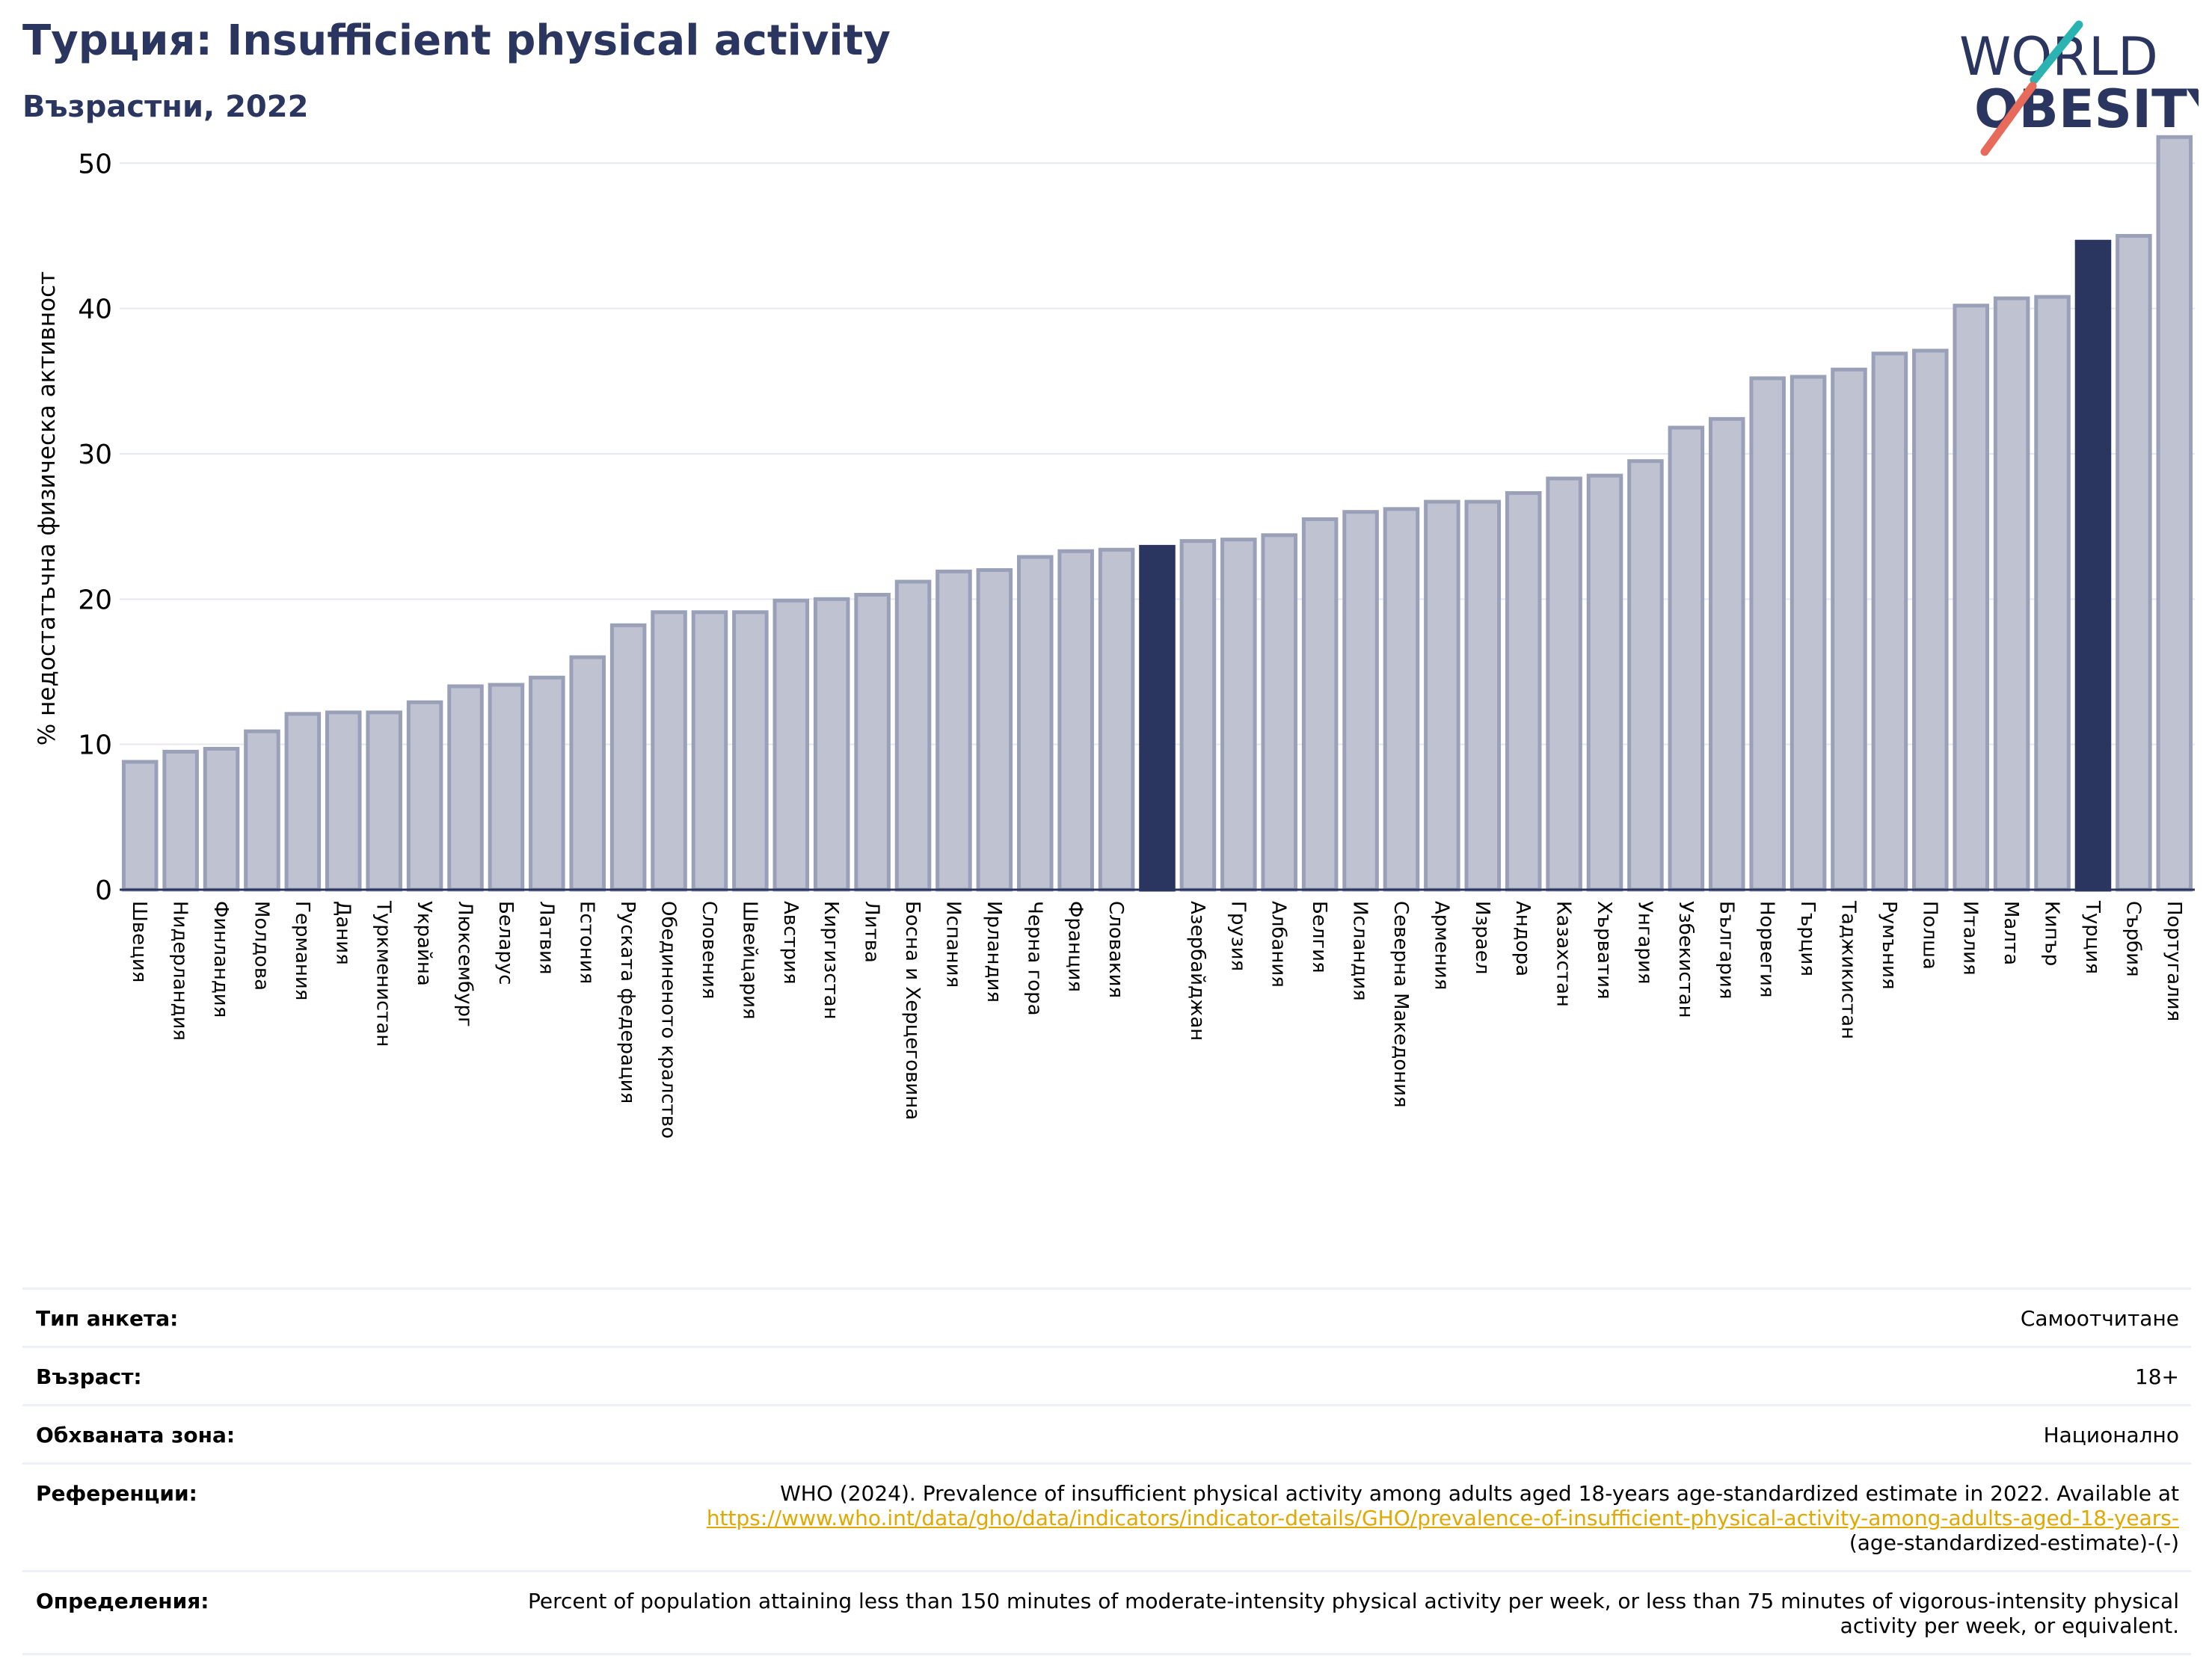 The width and height of the screenshot is (2212, 1662). What do you see at coordinates (342, 933) in the screenshot?
I see `x-tick-label: Дания` at bounding box center [342, 933].